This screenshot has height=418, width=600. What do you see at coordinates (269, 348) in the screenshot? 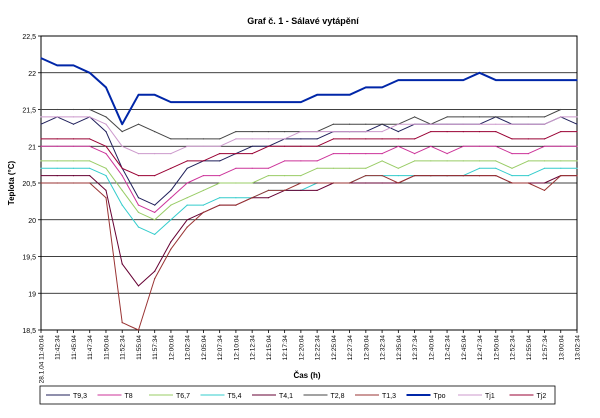
I see `x-tick-label: 12:15:04` at bounding box center [269, 348].